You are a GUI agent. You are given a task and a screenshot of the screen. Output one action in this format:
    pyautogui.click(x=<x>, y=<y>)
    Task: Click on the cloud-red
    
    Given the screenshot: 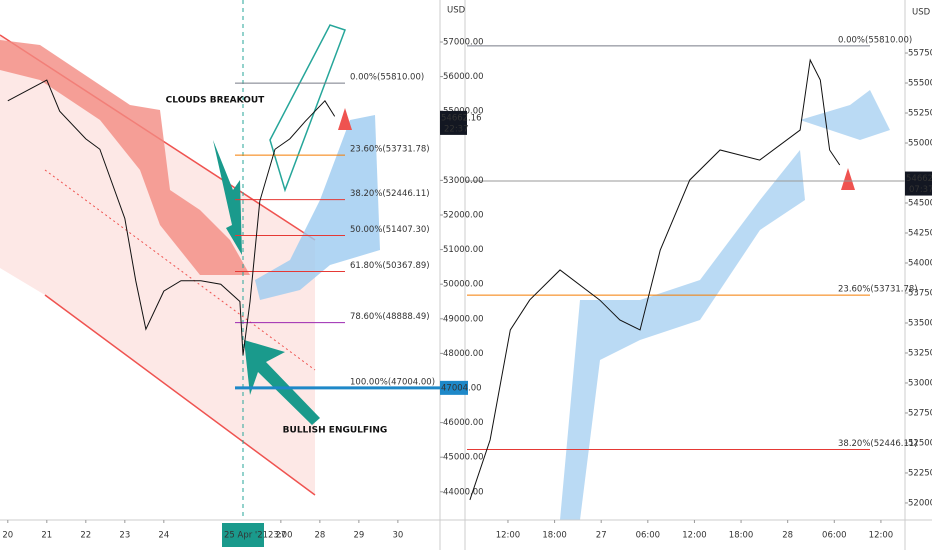 What is the action you would take?
    pyautogui.click(x=125, y=157)
    